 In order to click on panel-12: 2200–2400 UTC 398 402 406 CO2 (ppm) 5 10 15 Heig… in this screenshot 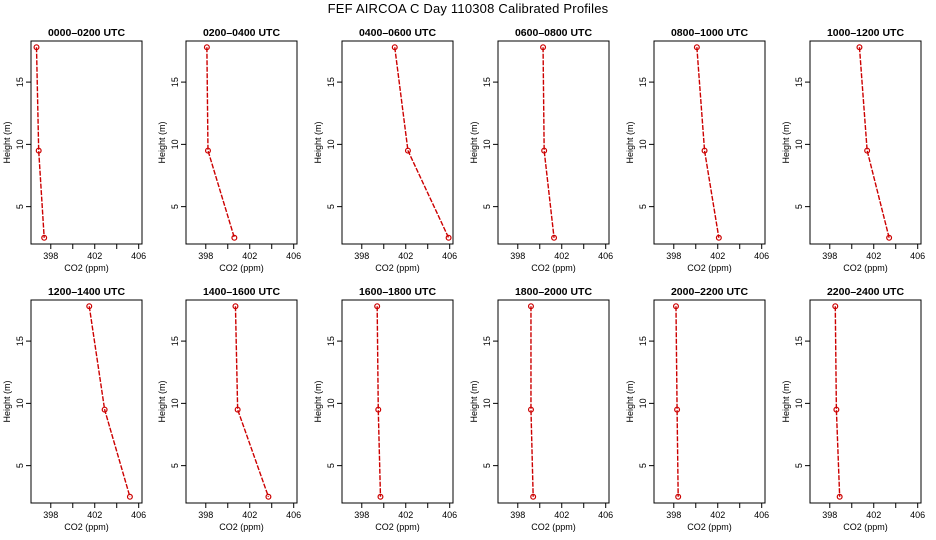, I will do `click(853, 409)`.